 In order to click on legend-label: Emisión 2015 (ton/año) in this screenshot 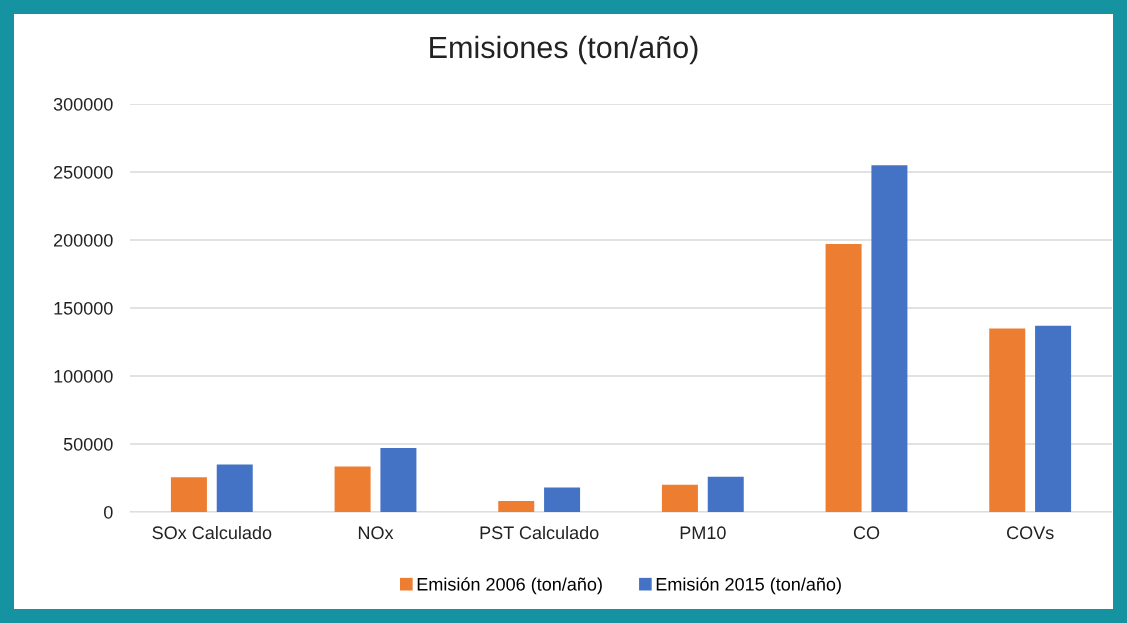, I will do `click(748, 586)`.